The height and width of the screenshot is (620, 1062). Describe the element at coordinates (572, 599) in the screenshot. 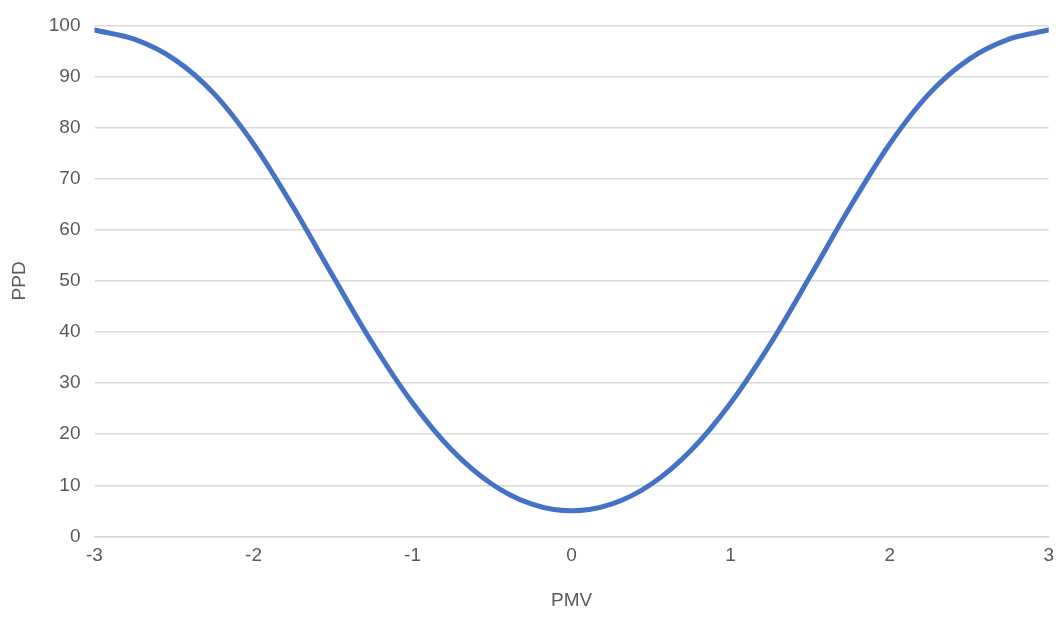

I see `x-axis-title: PMV` at that location.